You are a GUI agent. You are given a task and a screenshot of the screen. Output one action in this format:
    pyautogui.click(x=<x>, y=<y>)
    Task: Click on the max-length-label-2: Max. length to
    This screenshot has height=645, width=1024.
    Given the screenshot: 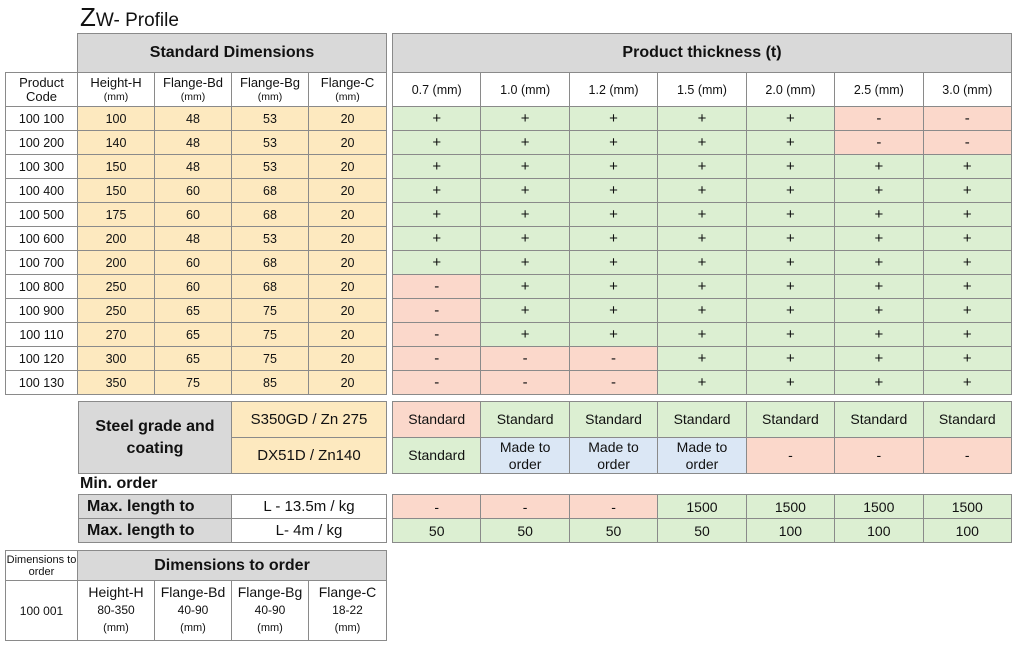 What is the action you would take?
    pyautogui.click(x=155, y=530)
    